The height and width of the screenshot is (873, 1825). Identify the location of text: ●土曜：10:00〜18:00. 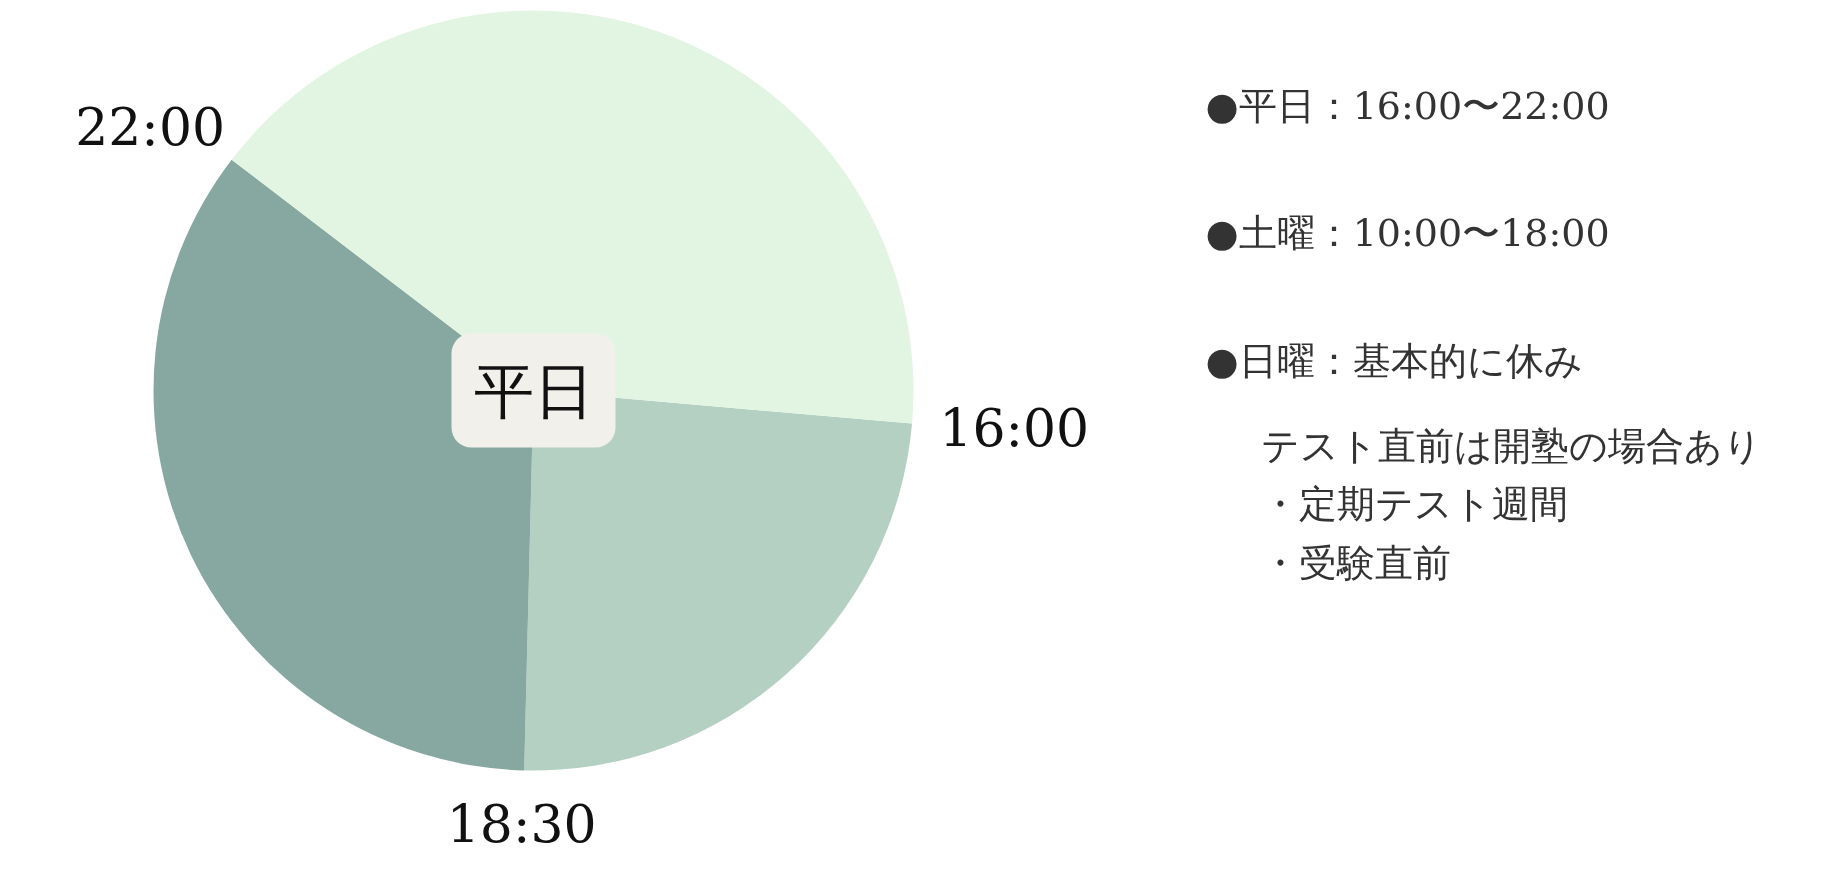
(1407, 232).